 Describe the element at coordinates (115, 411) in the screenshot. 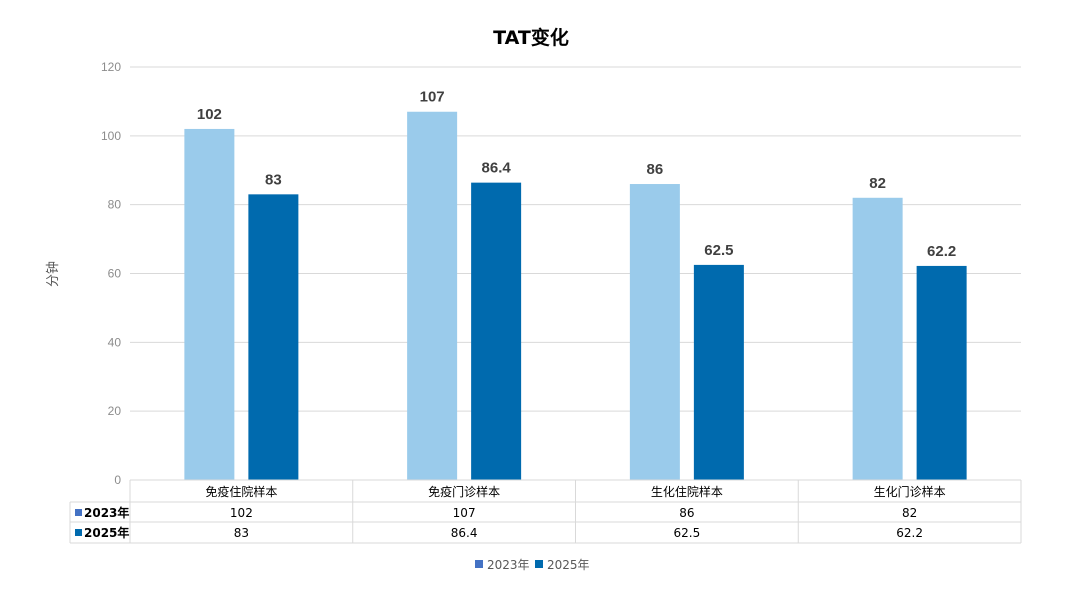

I see `y-tick-label: 20` at that location.